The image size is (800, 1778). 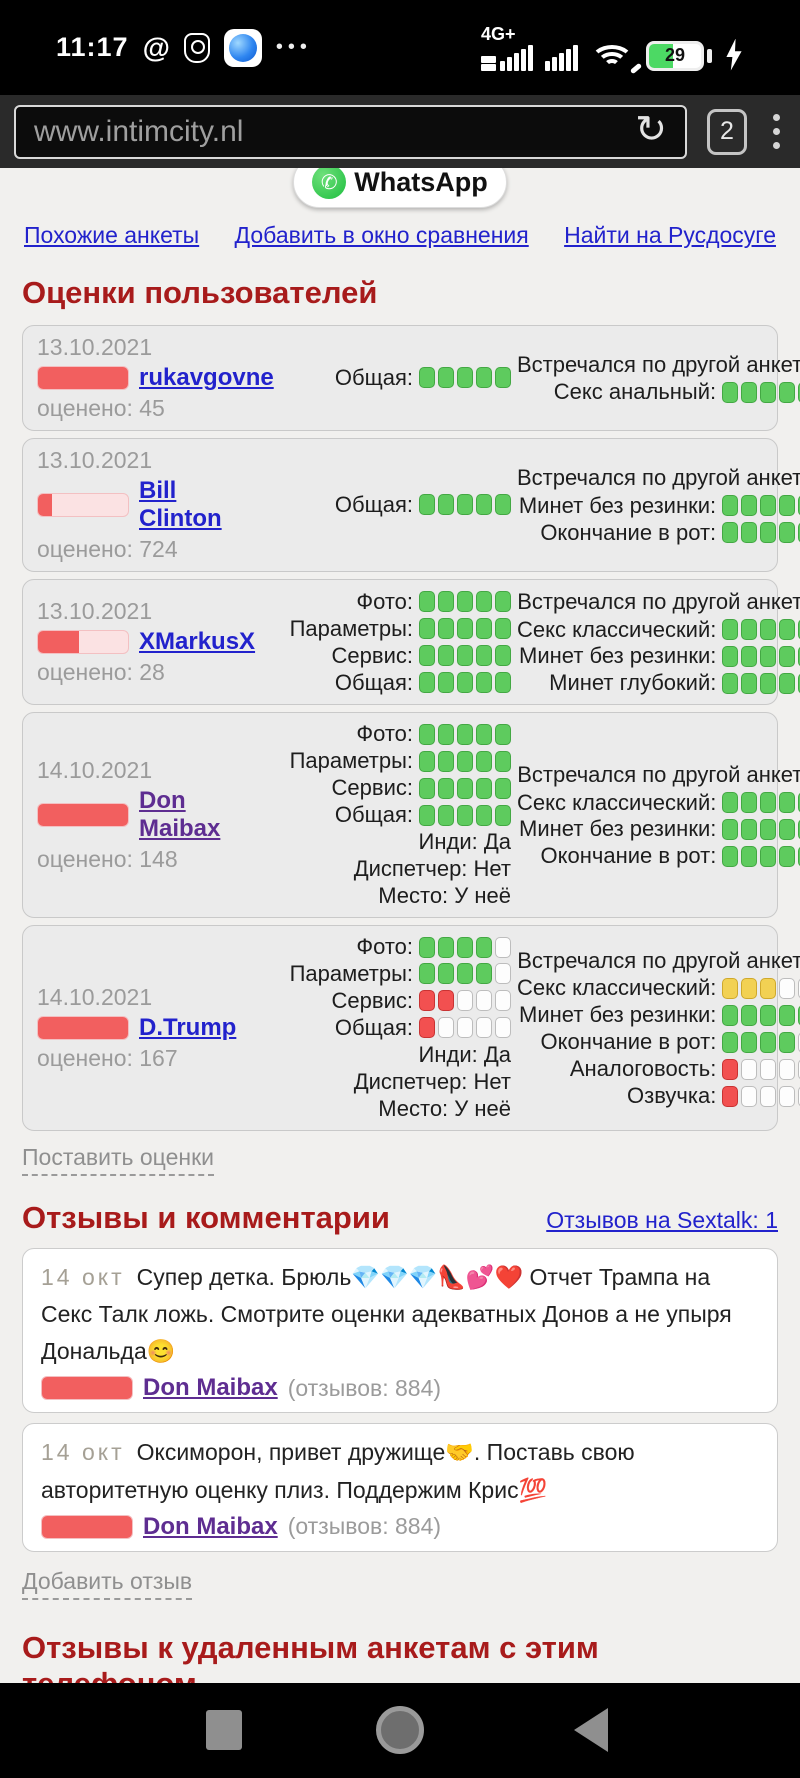 I want to click on back-button, so click(x=591, y=1730).